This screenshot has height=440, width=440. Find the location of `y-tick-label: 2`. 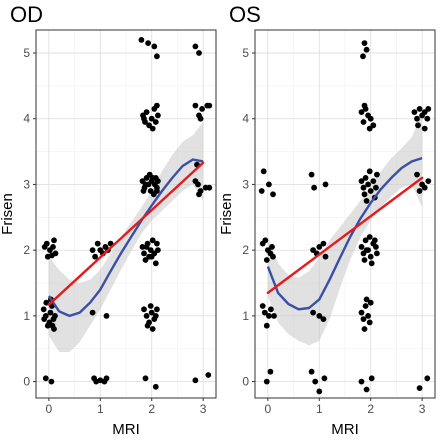

y-tick-label: 2 is located at coordinates (245, 250).